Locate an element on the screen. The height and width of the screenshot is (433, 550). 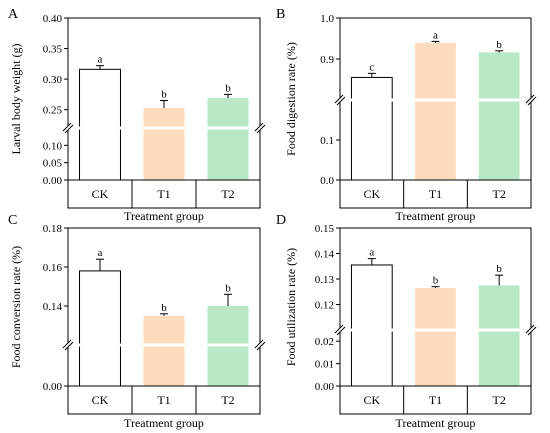
y-axis-label: Food utilization rate (%) is located at coordinates (291, 307).